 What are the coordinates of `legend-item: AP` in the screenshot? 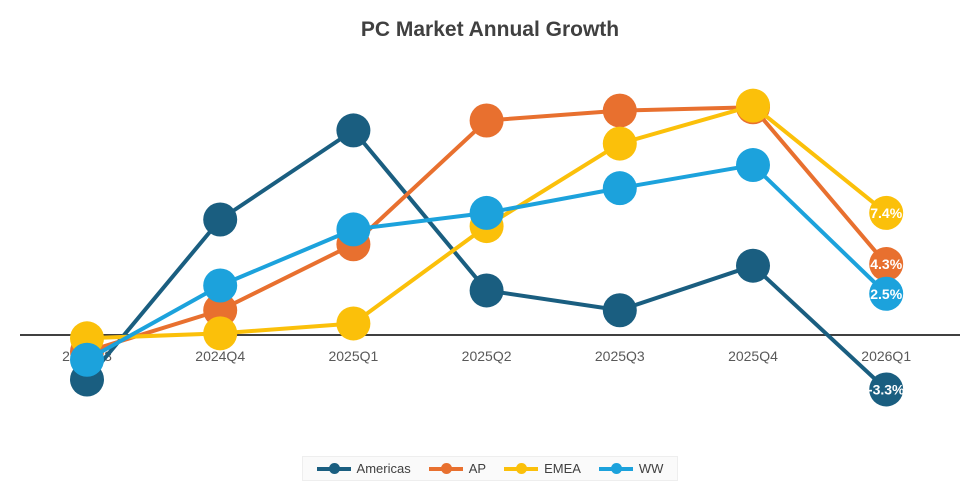 It's located at (457, 468).